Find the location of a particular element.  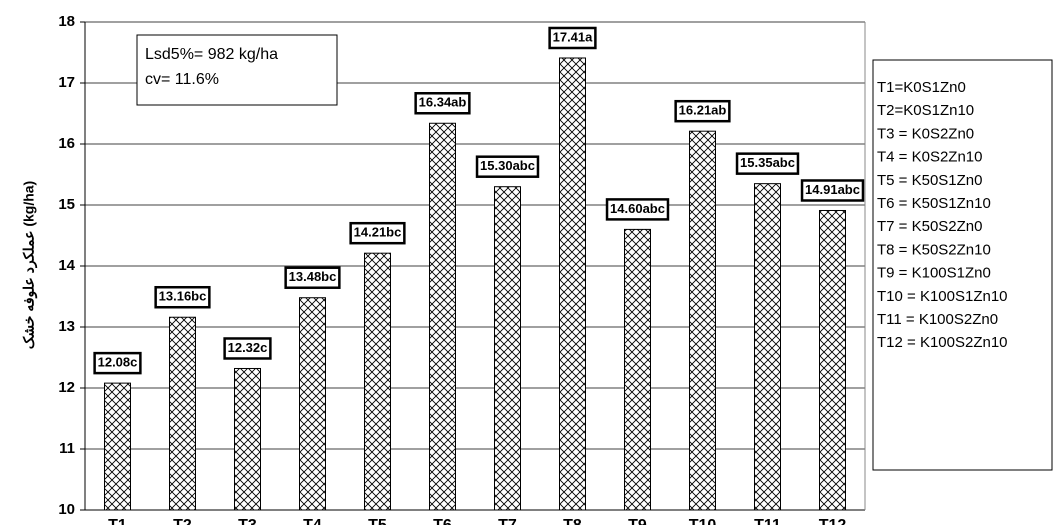

x-tick-label: T5 is located at coordinates (377, 521).